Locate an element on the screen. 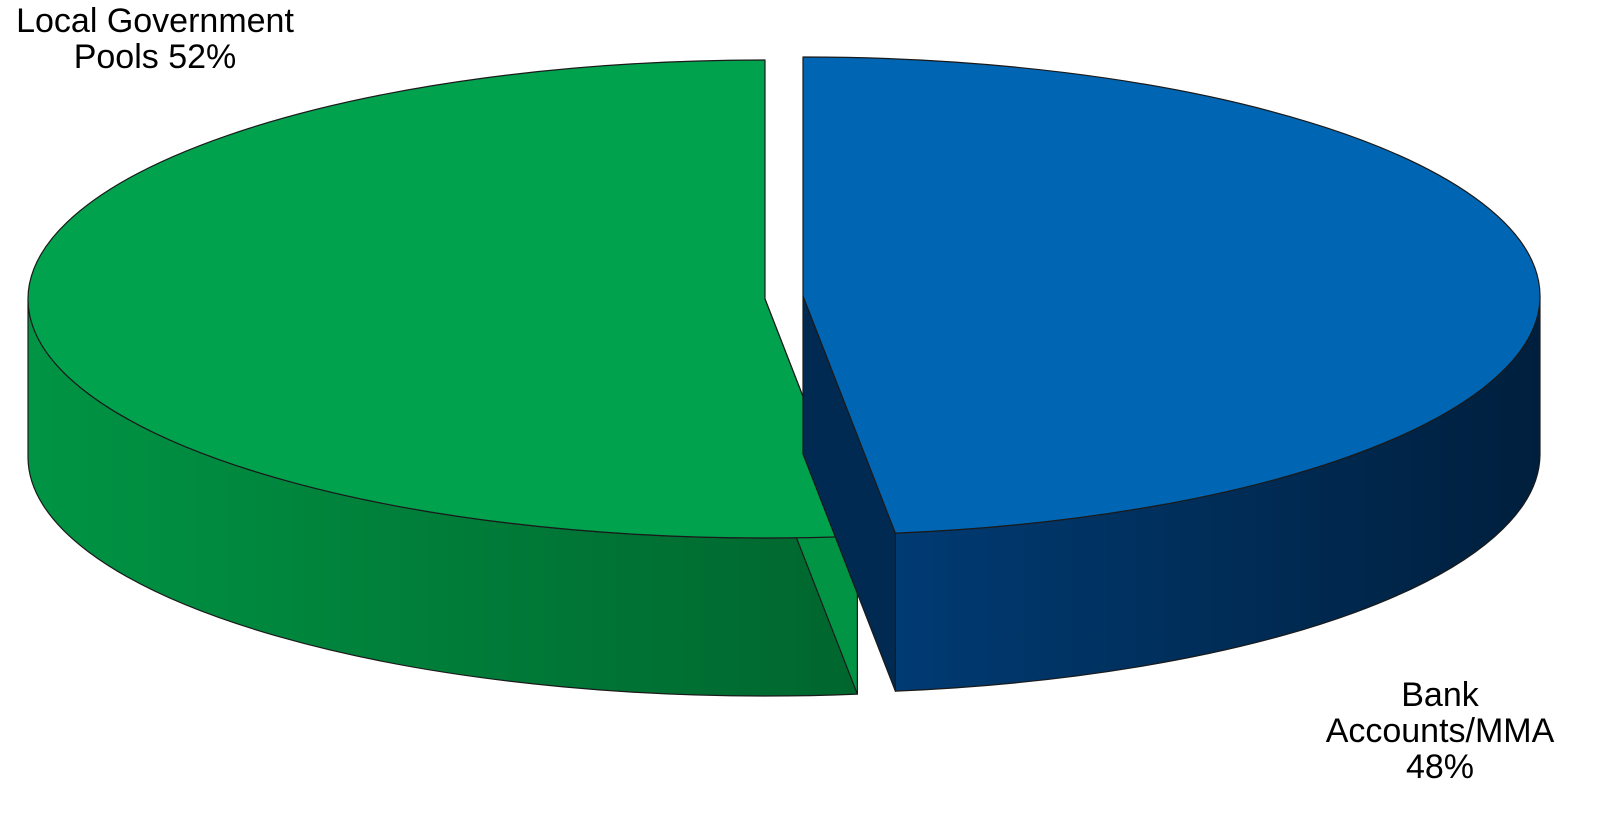  slice-label-0: Local Government Pools 52% is located at coordinates (155, 39).